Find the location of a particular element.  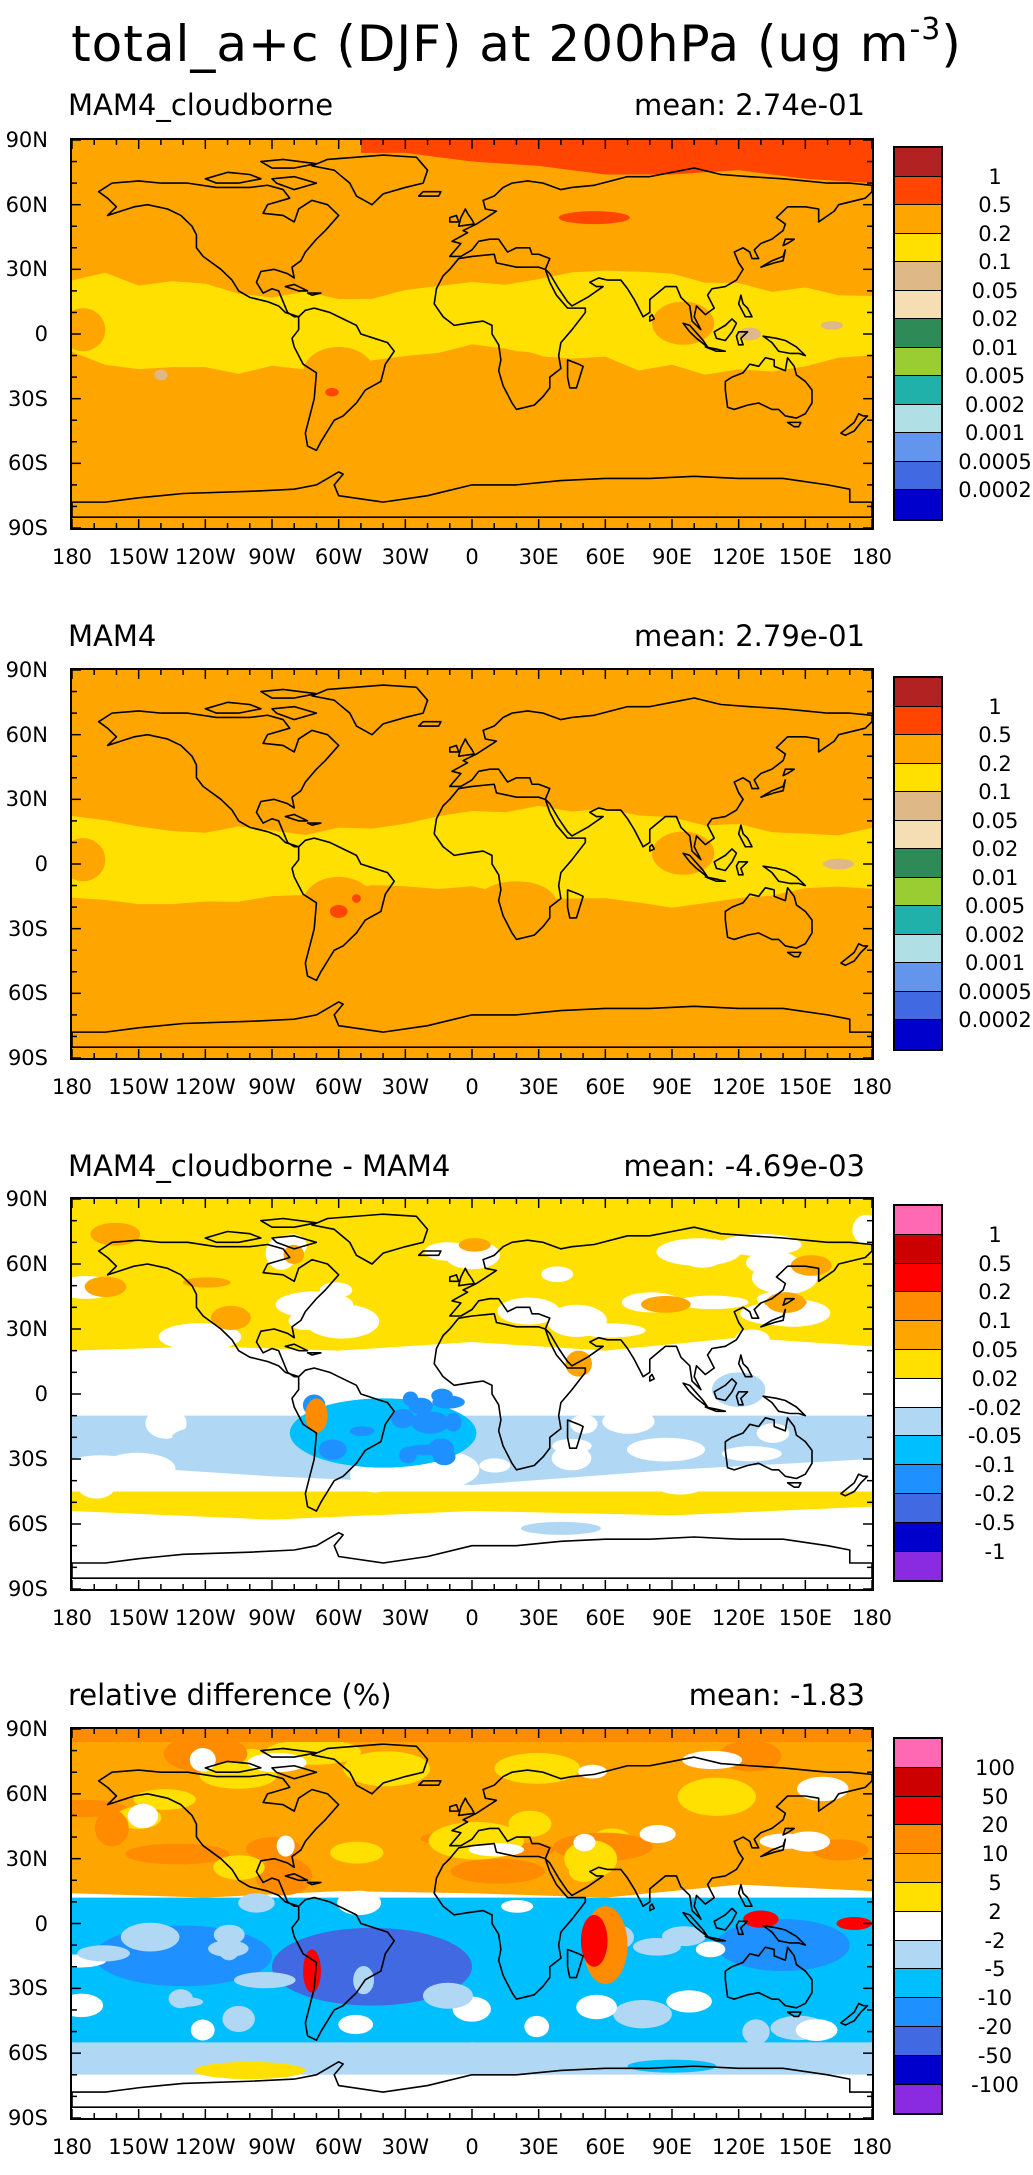

colorbar-label: -20 is located at coordinates (995, 2027).